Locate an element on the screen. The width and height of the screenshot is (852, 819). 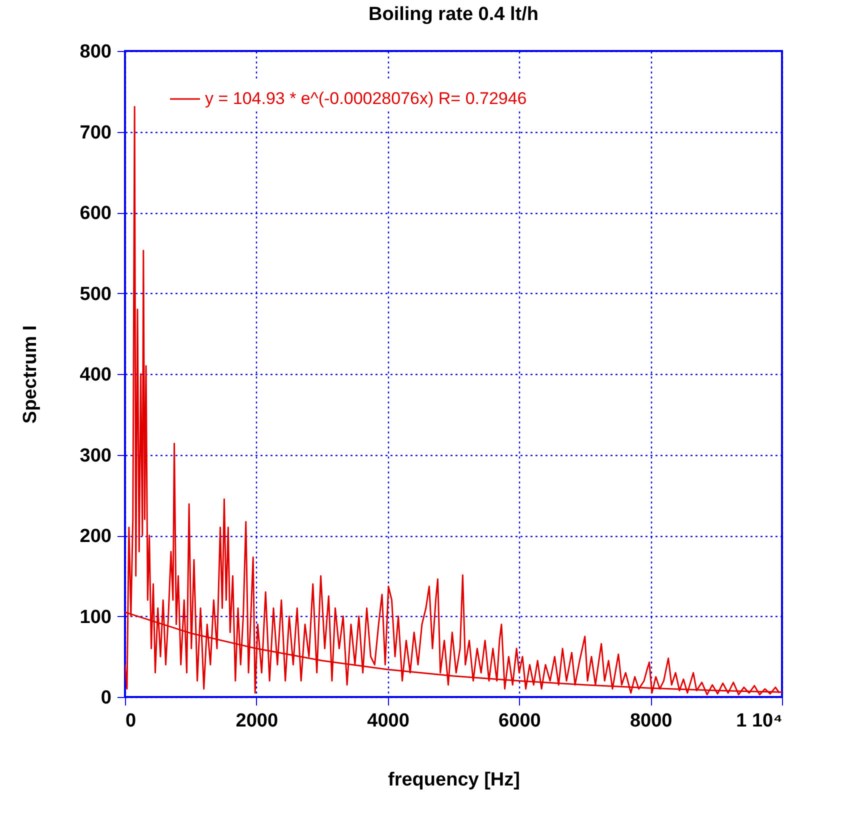
y-tick-label: 600 is located at coordinates (96, 213).